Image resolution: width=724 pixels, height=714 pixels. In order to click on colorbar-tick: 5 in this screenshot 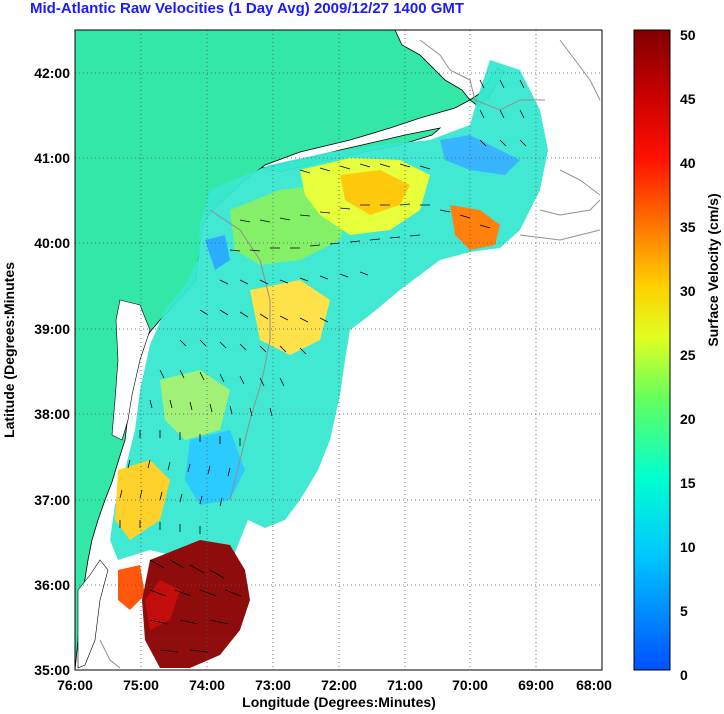, I will do `click(684, 611)`.